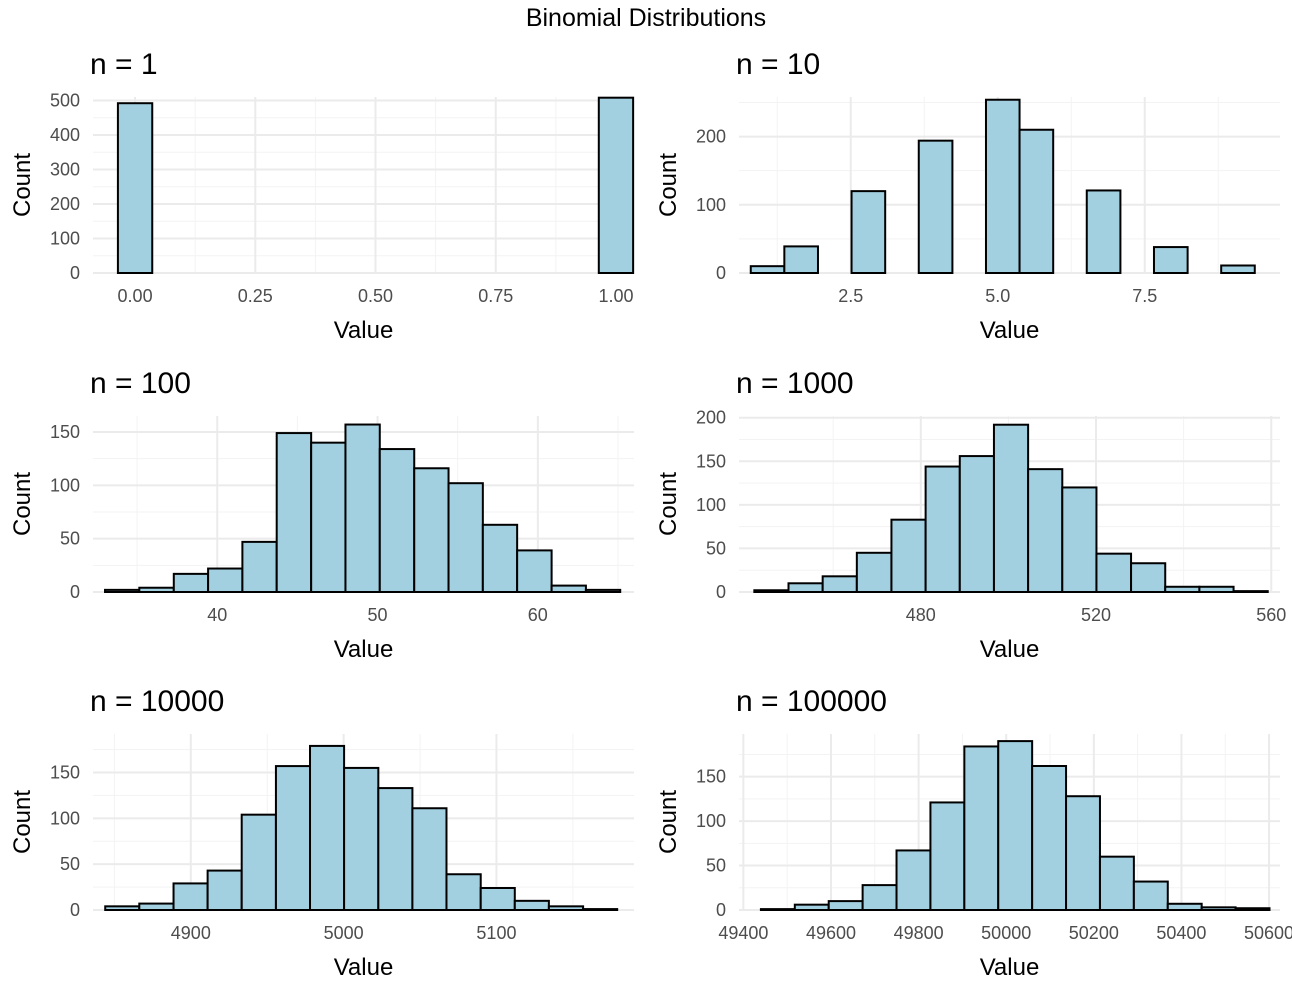  What do you see at coordinates (217, 615) in the screenshot?
I see `x-tick-label: 40` at bounding box center [217, 615].